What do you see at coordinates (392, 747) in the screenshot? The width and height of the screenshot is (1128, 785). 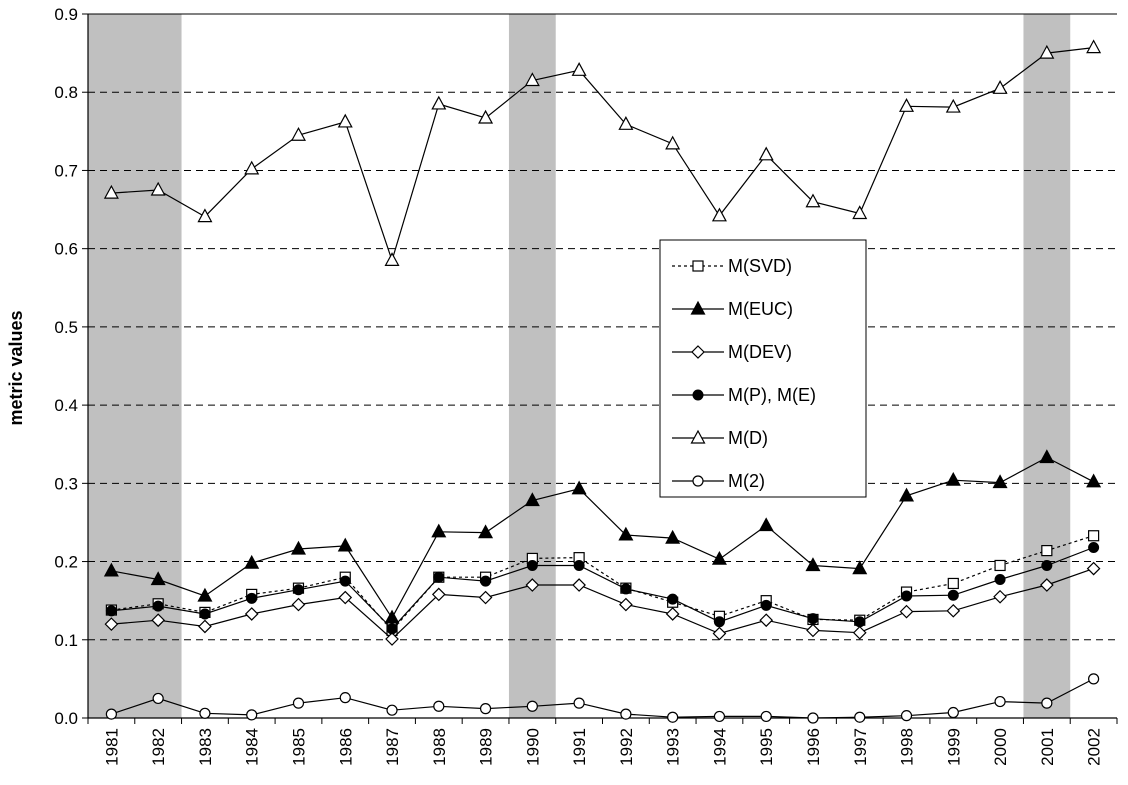 I see `x-tick-label: 1987` at bounding box center [392, 747].